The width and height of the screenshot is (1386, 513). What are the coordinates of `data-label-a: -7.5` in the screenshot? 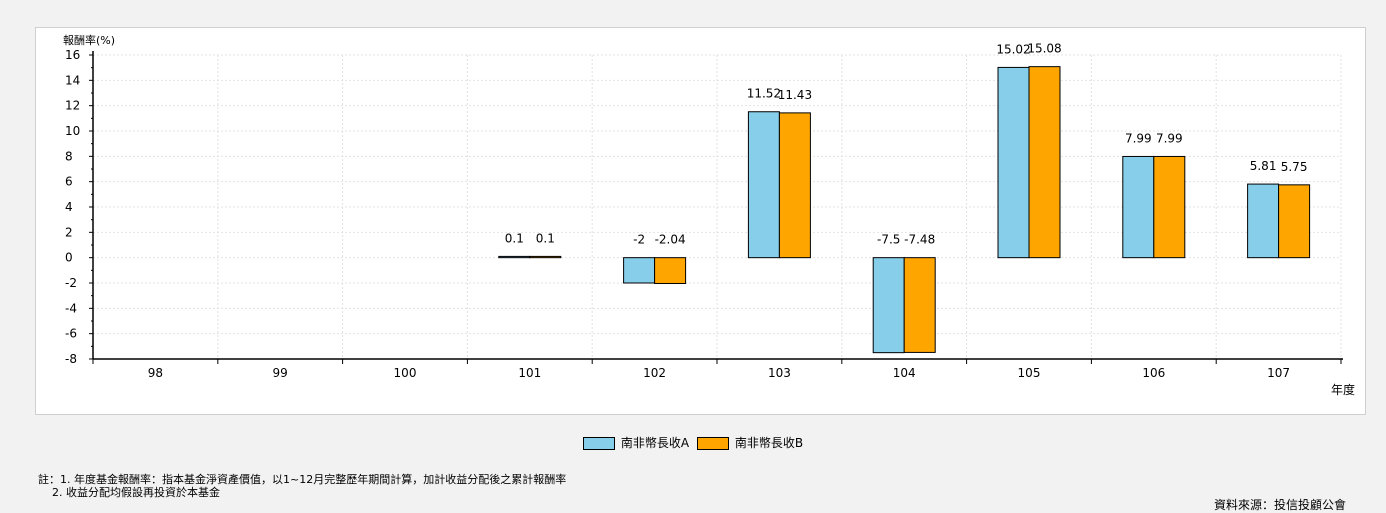 It's located at (888, 240).